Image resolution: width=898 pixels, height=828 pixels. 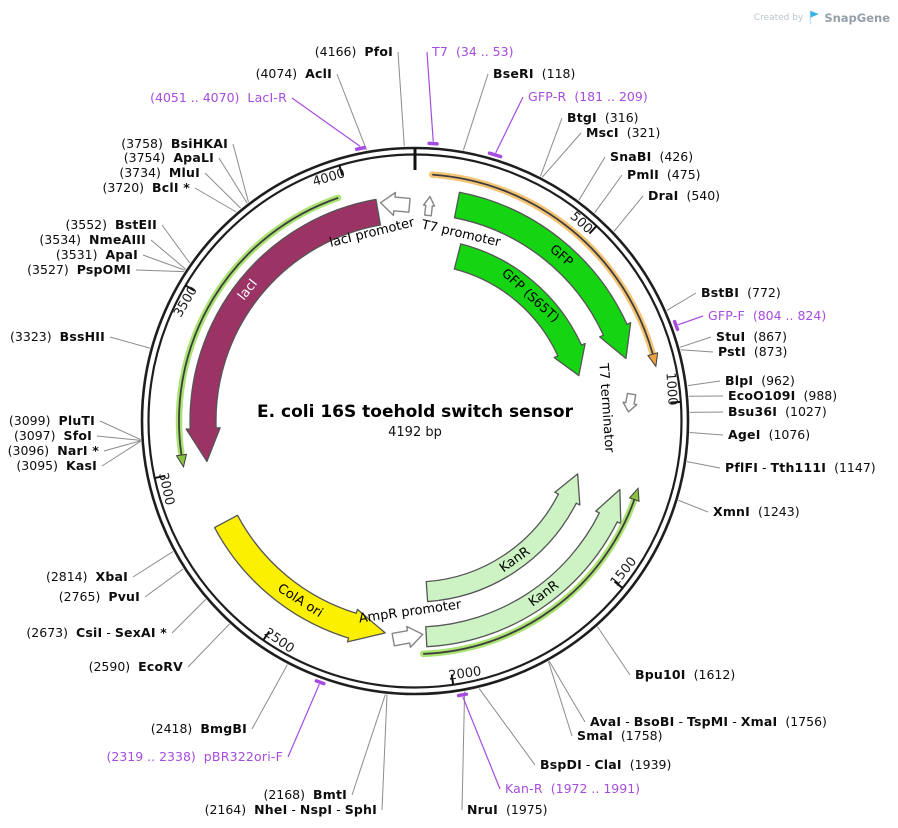 What do you see at coordinates (76, 420) in the screenshot?
I see `enzyme-name: PluTI` at bounding box center [76, 420].